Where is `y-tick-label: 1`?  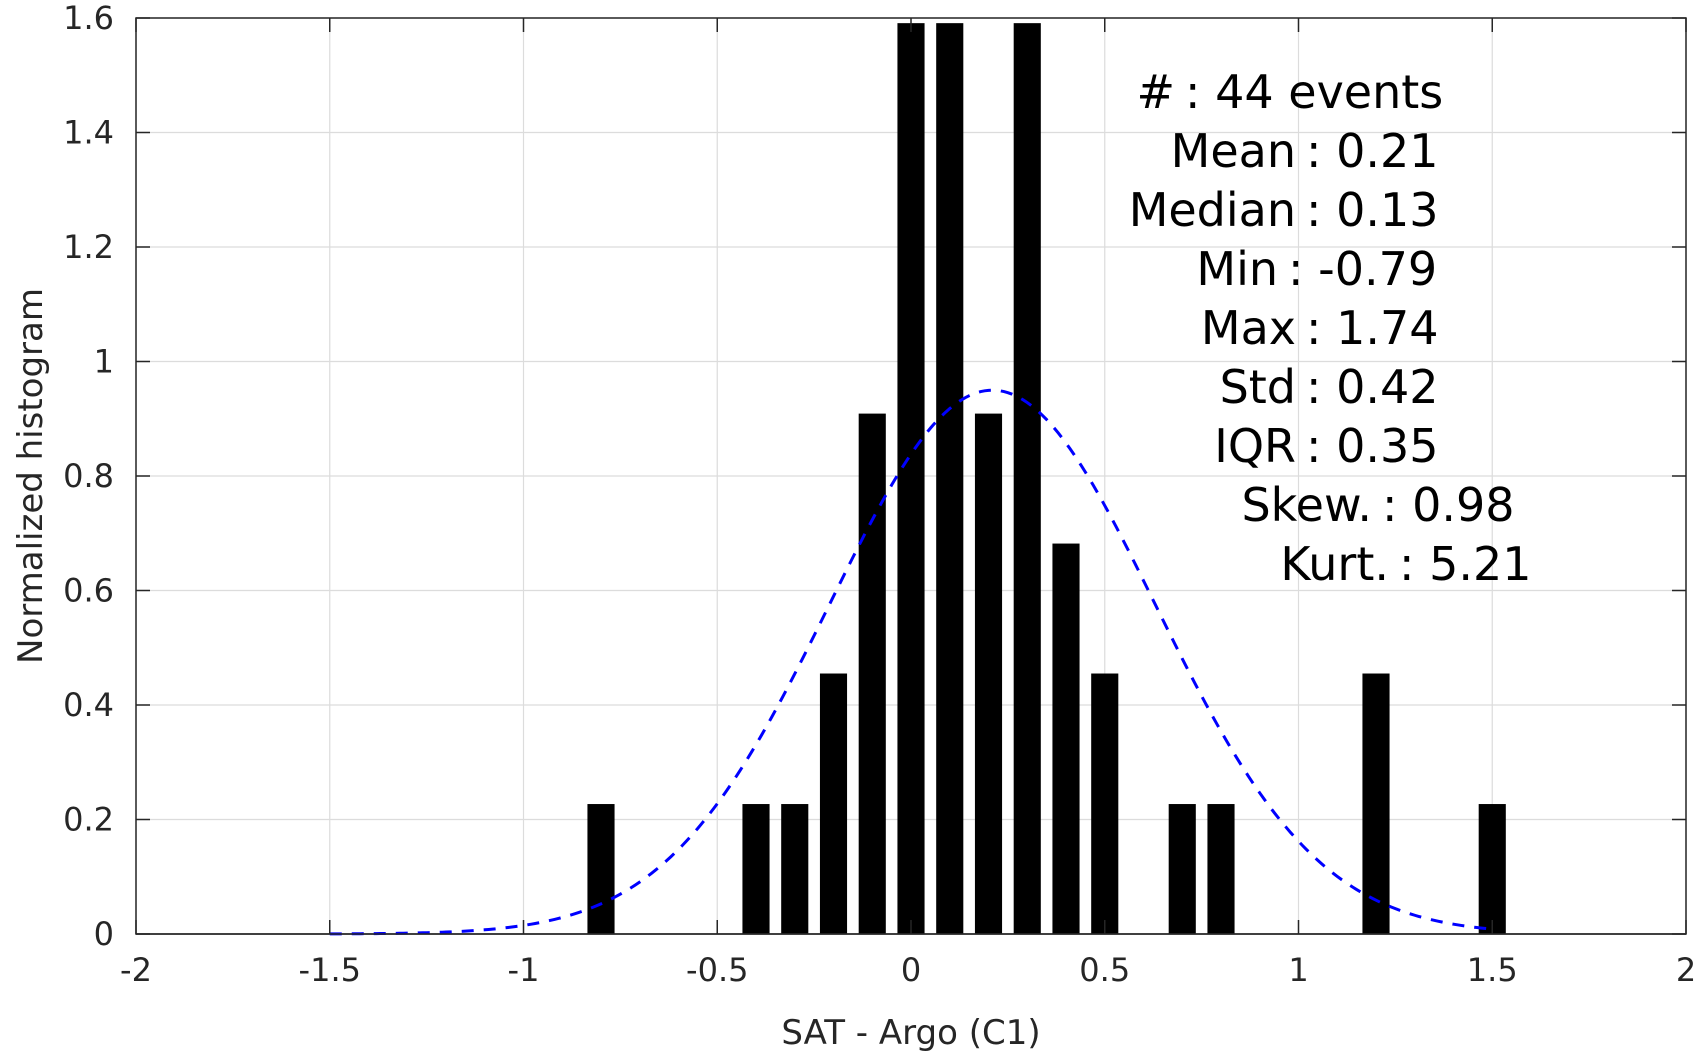
y-tick-label: 1 is located at coordinates (104, 362).